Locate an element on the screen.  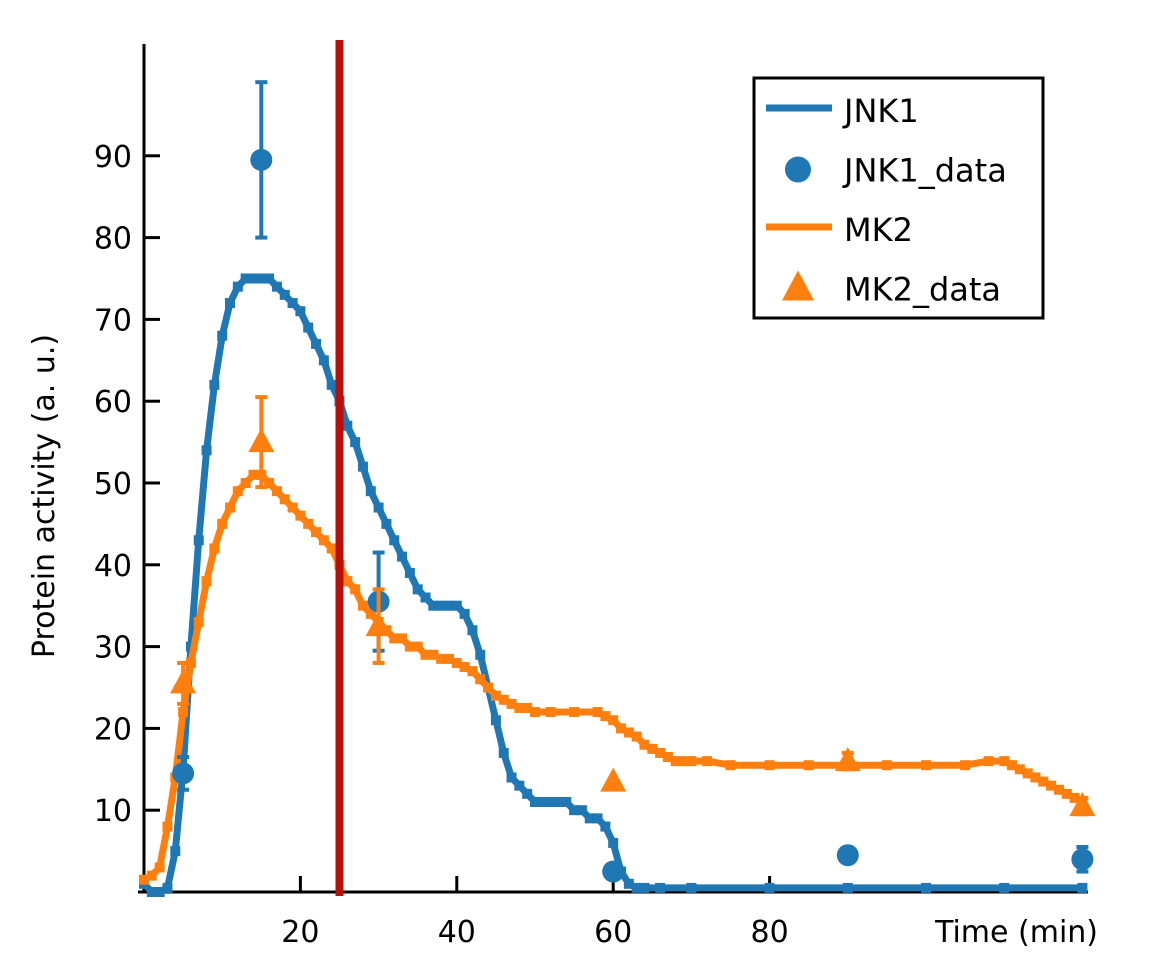
y-tick-label: 30 is located at coordinates (113, 648).